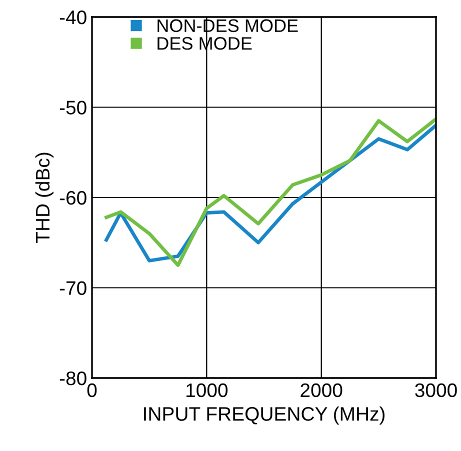 The height and width of the screenshot is (451, 461). I want to click on y-tick-label: -60, so click(73, 197).